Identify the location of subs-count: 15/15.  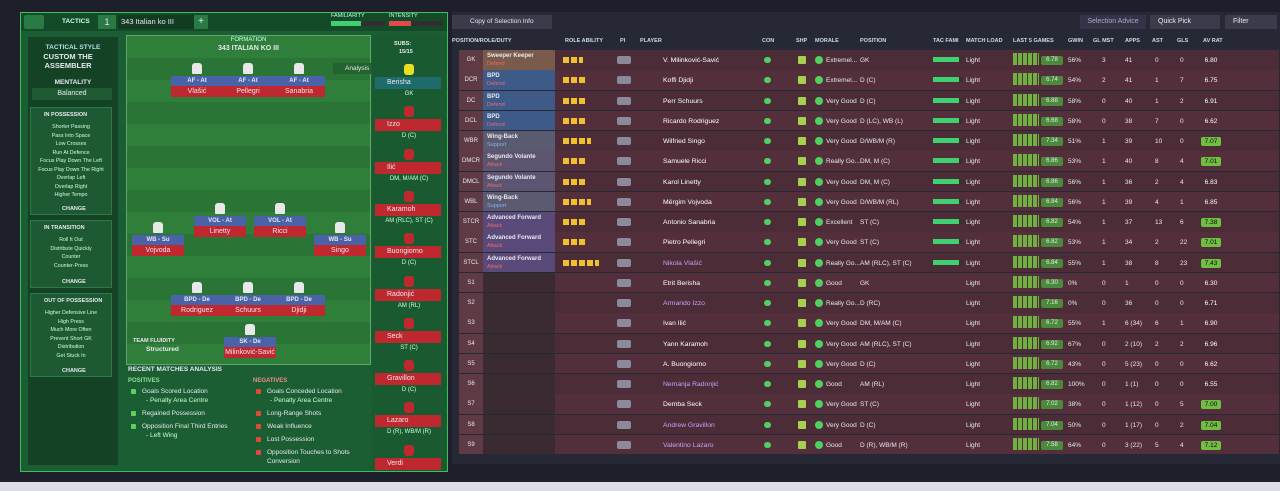
(406, 52).